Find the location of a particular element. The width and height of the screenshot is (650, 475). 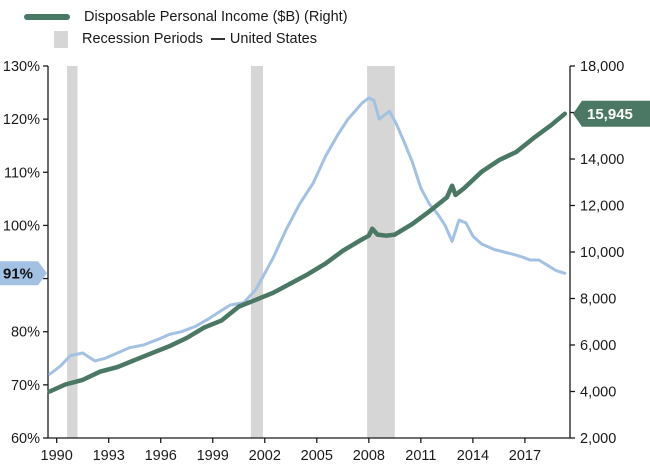

right-tick-label: 4,000 is located at coordinates (598, 393).